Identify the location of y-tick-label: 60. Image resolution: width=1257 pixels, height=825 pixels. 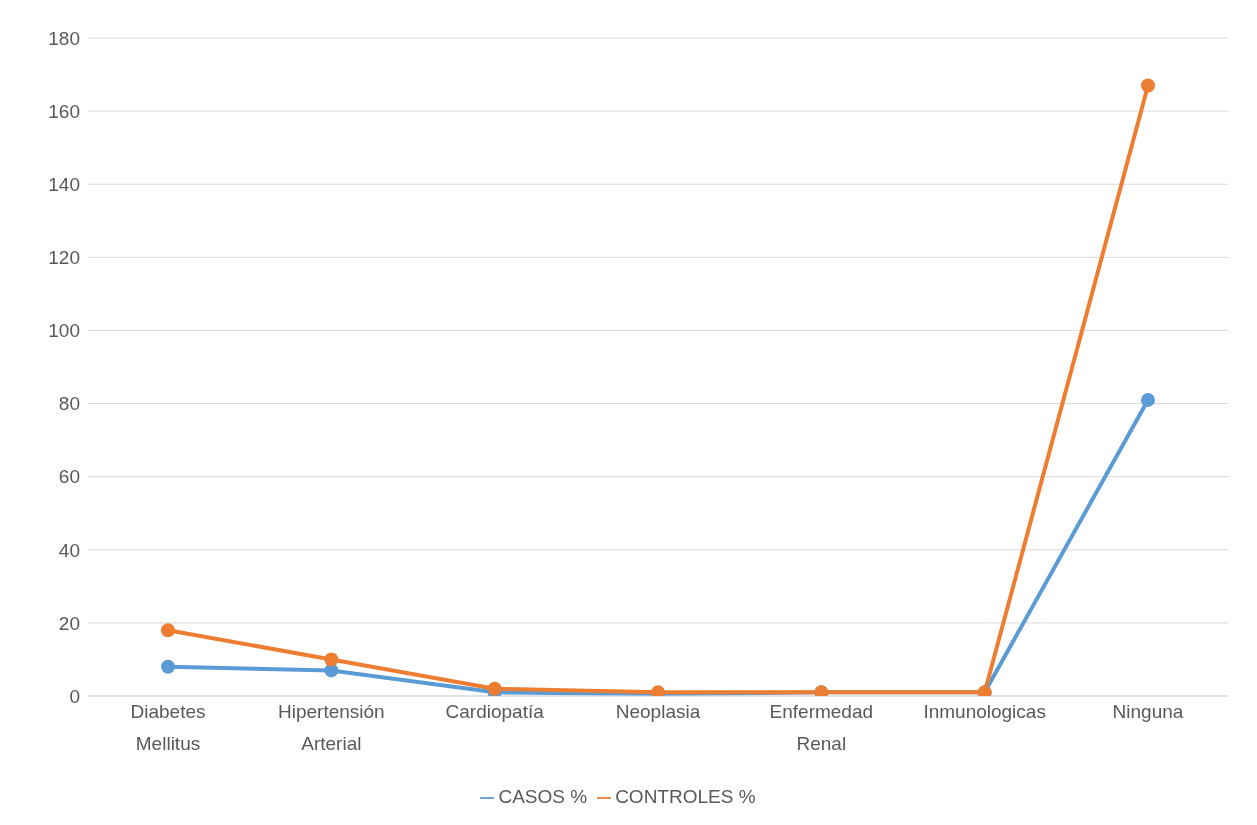
(69, 477).